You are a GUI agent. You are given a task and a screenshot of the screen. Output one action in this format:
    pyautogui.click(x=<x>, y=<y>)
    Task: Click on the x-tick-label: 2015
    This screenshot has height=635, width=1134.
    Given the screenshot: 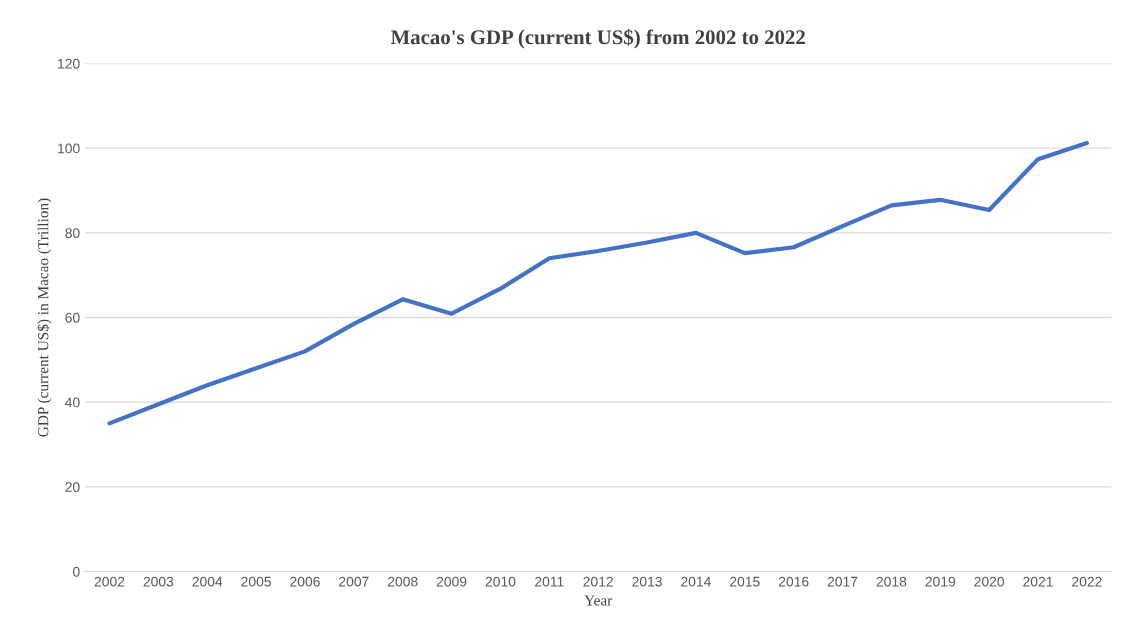 What is the action you would take?
    pyautogui.click(x=745, y=581)
    